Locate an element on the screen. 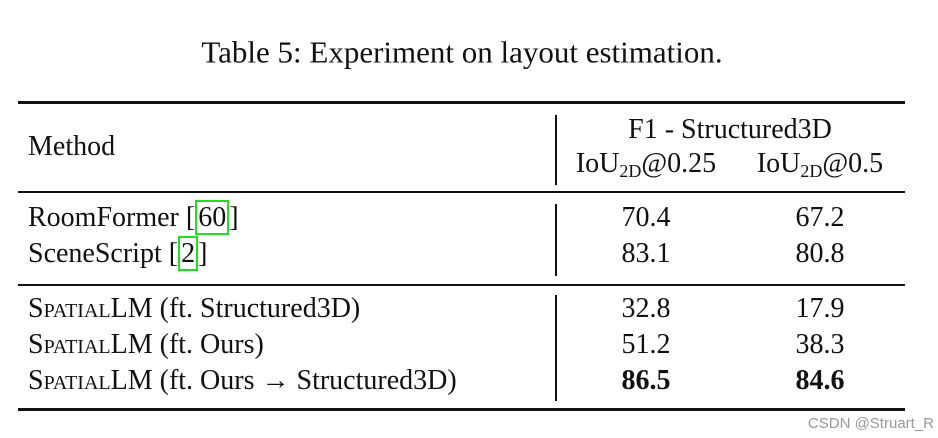 This screenshot has height=438, width=938. header-method: Method is located at coordinates (72, 146).